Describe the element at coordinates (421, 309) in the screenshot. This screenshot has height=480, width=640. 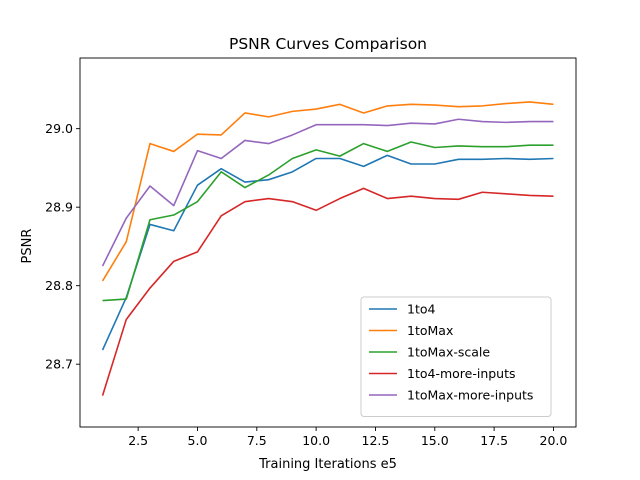
I see `legend-label-1to4: 1to4` at that location.